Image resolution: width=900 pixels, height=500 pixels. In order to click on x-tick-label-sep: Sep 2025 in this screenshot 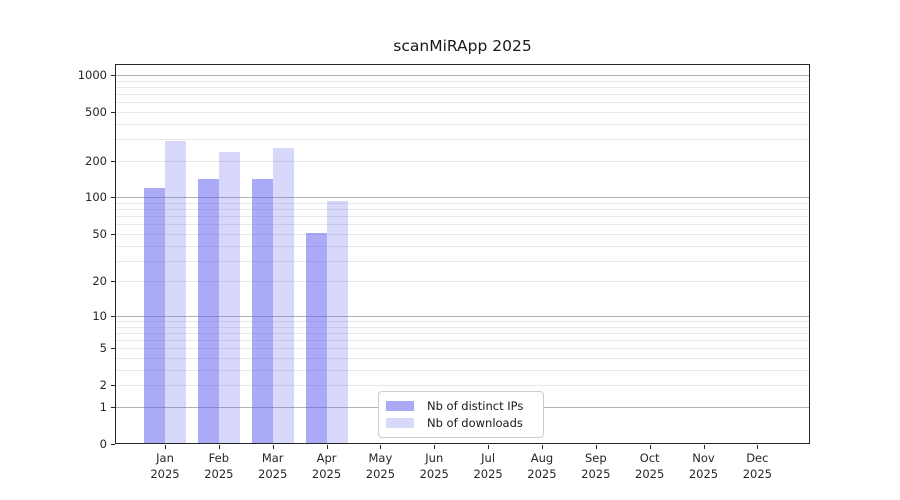, I will do `click(596, 466)`.